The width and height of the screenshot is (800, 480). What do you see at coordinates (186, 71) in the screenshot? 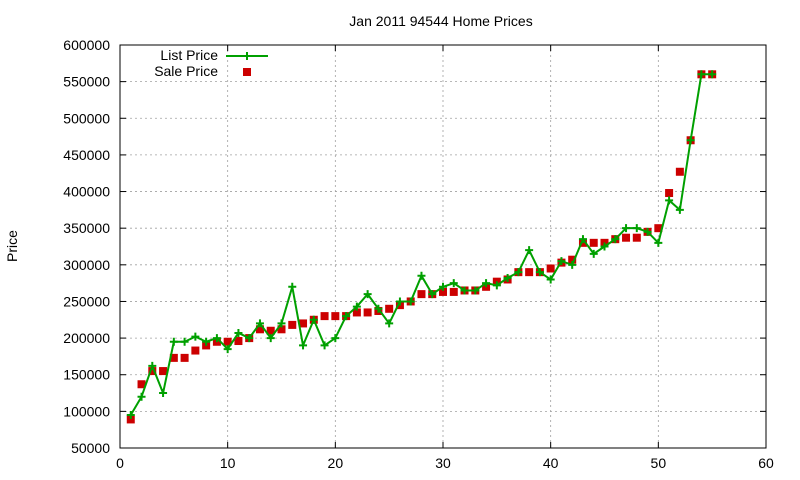
I see `legend-label-sale-price: Sale Price` at bounding box center [186, 71].